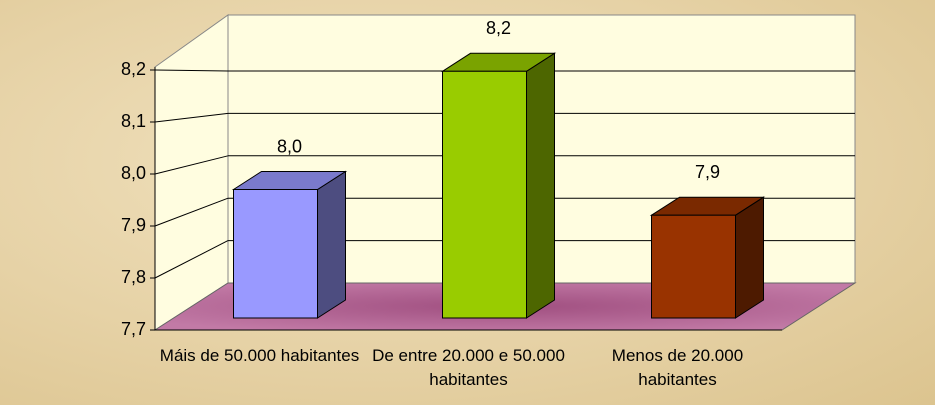 This screenshot has height=405, width=935. I want to click on value-label: 7,9, so click(707, 172).